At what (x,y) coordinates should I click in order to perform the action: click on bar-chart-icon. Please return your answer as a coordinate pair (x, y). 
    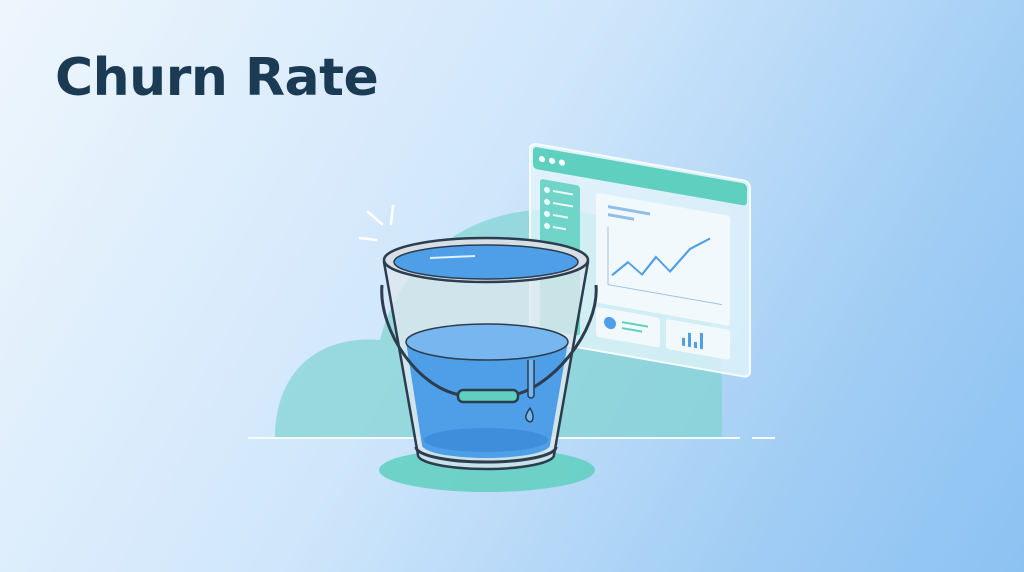
    Looking at the image, I should click on (698, 339).